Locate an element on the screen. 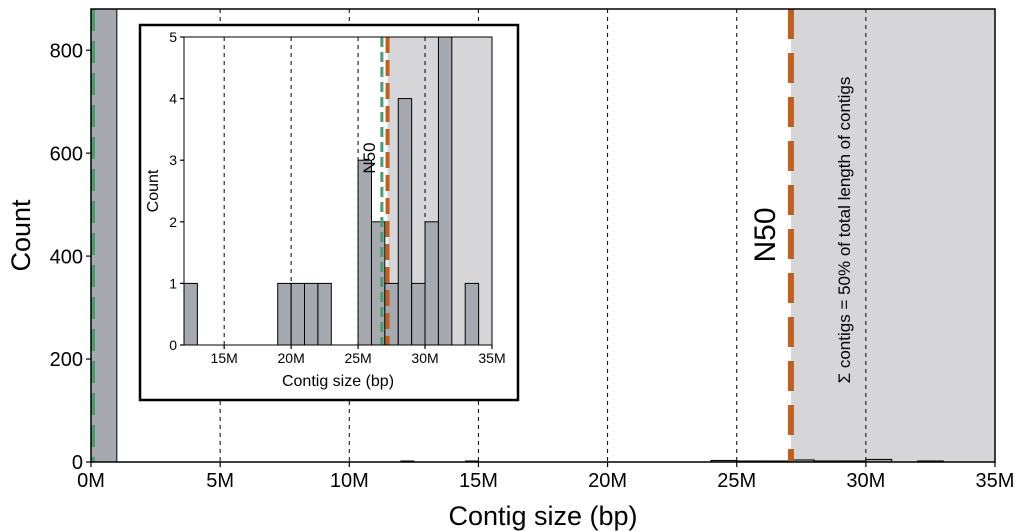 This screenshot has width=1023, height=531. i-xtick-label-2: 25M is located at coordinates (357, 358).